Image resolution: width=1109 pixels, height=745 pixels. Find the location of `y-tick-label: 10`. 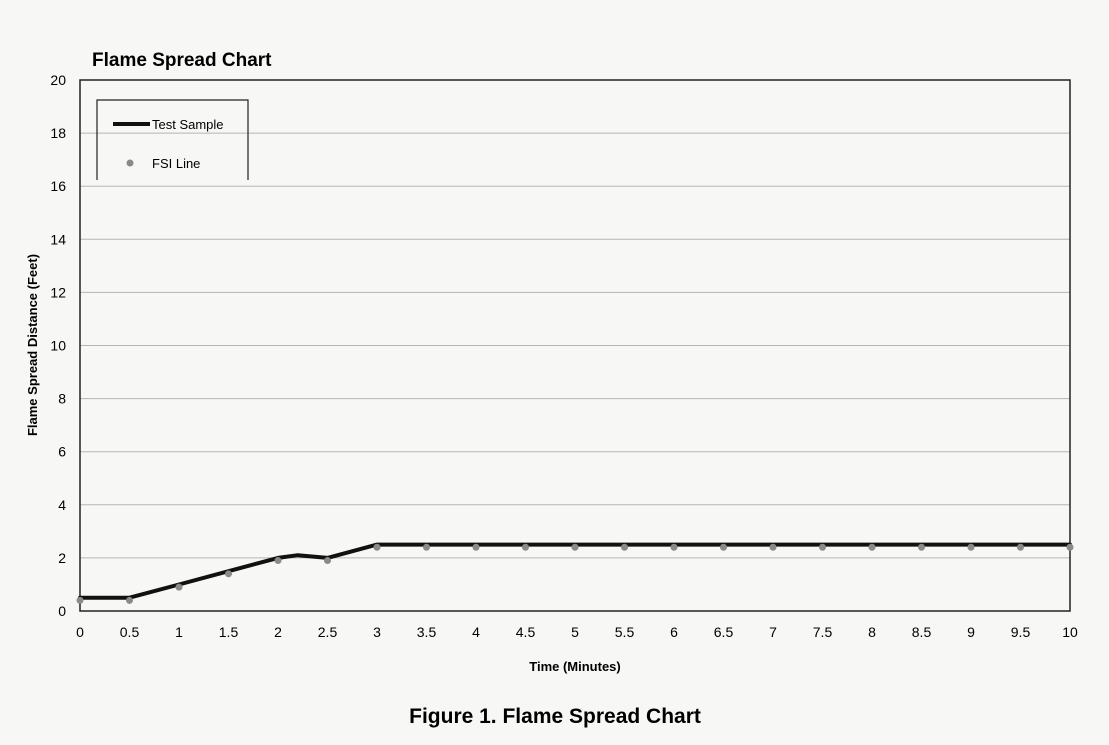

y-tick-label: 10 is located at coordinates (58, 346).